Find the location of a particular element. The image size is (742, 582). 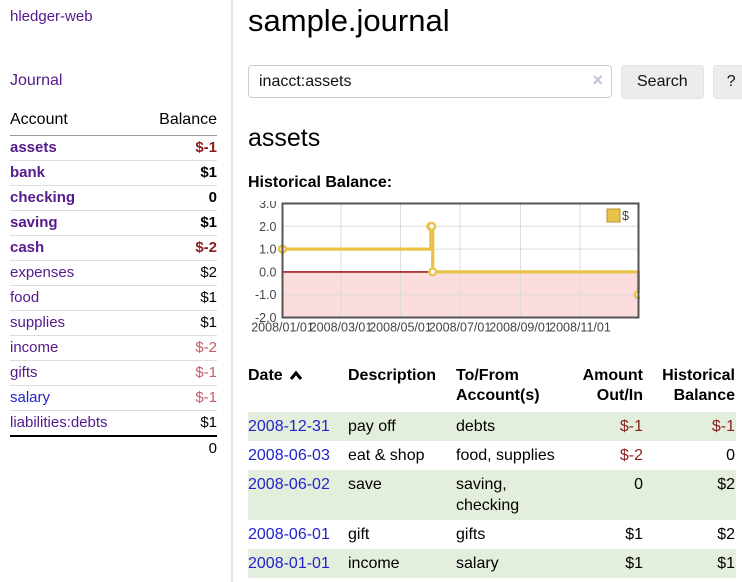

transaction-date-link: 2008-06-03 is located at coordinates (289, 455).